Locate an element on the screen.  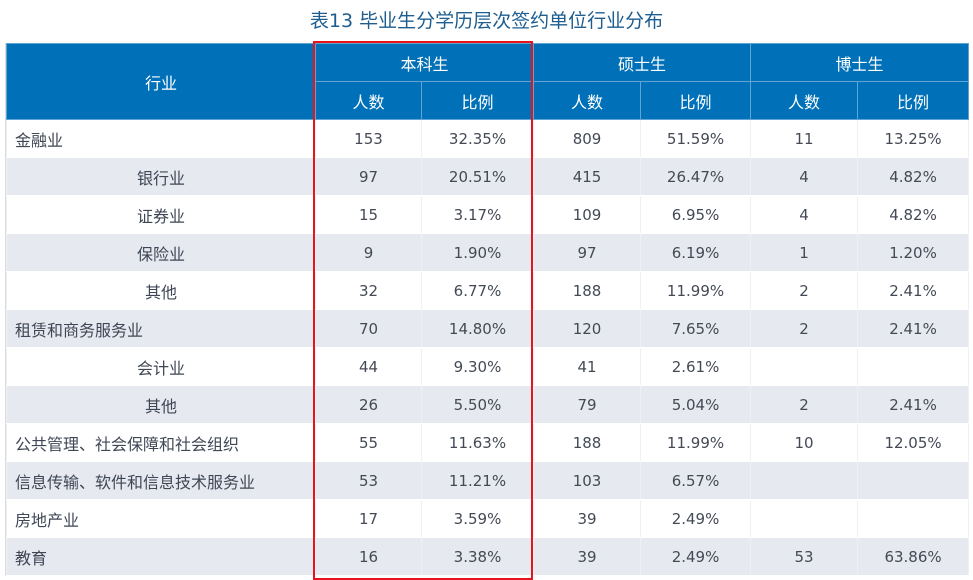
header-undergraduate-ratio: 比例 is located at coordinates (477, 100).